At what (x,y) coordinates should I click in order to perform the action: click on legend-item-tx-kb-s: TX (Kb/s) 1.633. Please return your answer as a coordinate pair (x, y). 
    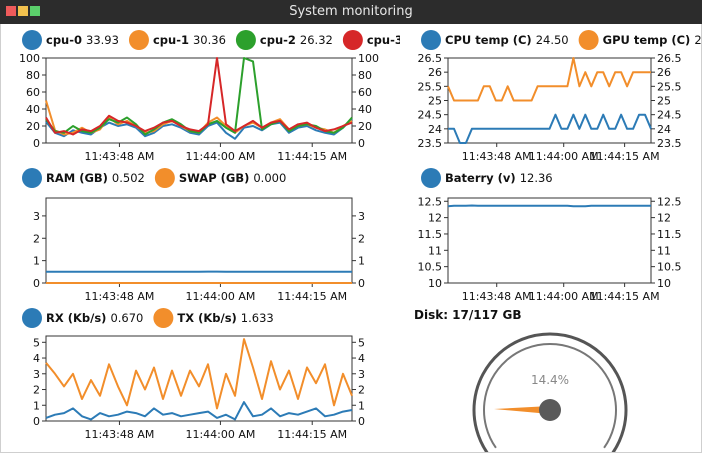
    Looking at the image, I should click on (213, 318).